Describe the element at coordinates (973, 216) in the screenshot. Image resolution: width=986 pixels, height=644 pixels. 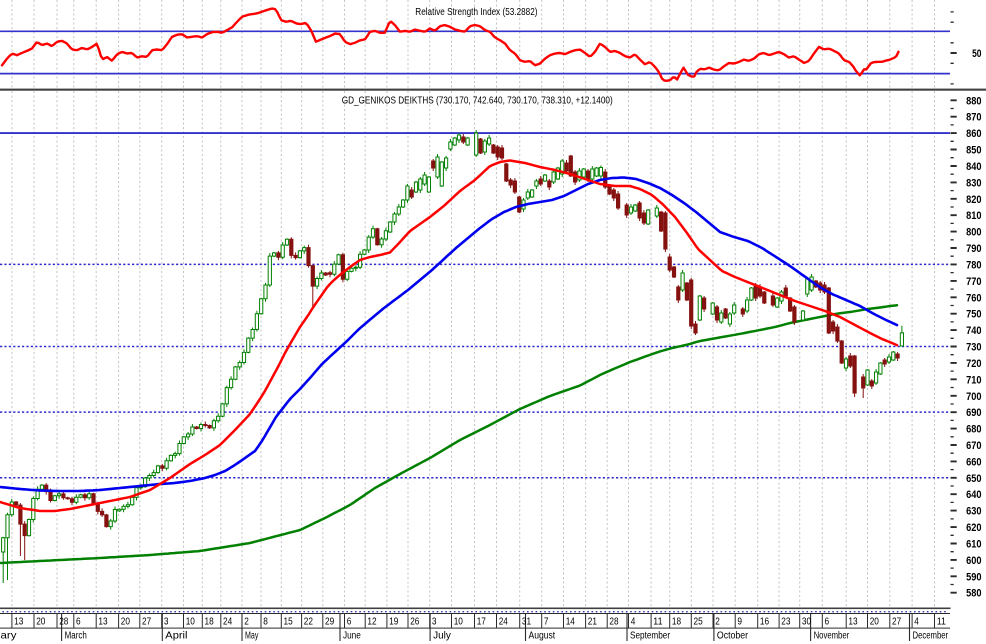
I see `svg-text: 810` at that location.